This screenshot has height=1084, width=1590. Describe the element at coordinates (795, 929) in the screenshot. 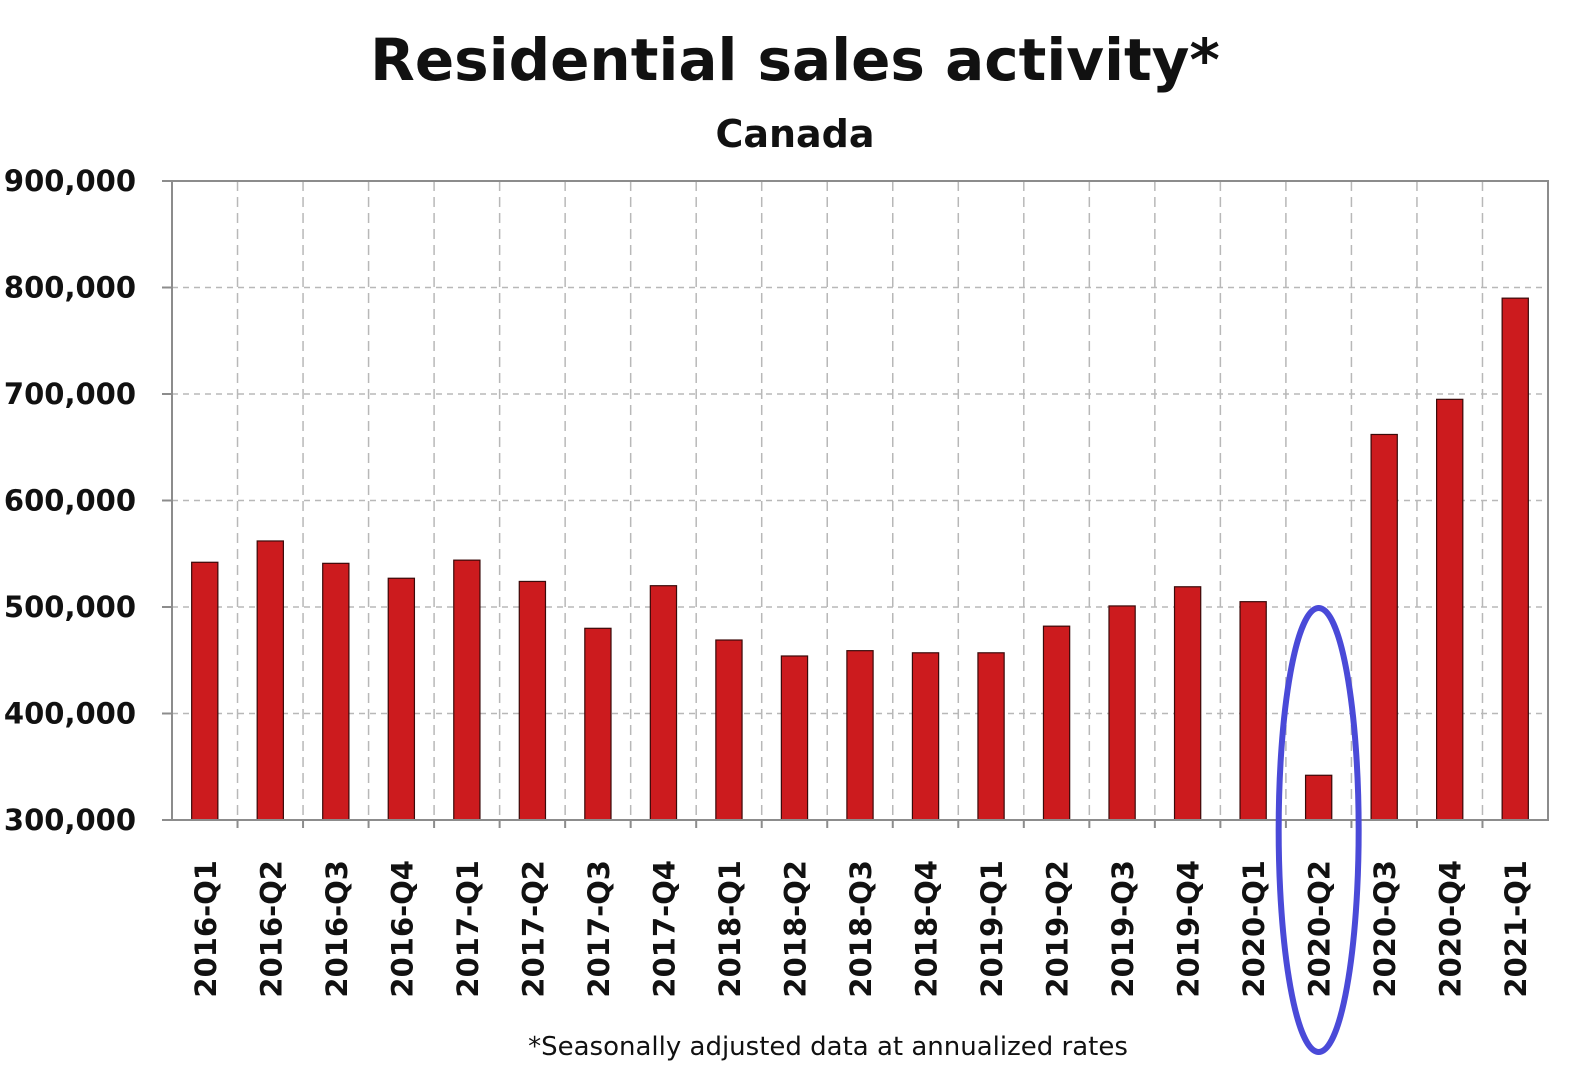

I see `x-tick-label: 2018-Q2` at that location.